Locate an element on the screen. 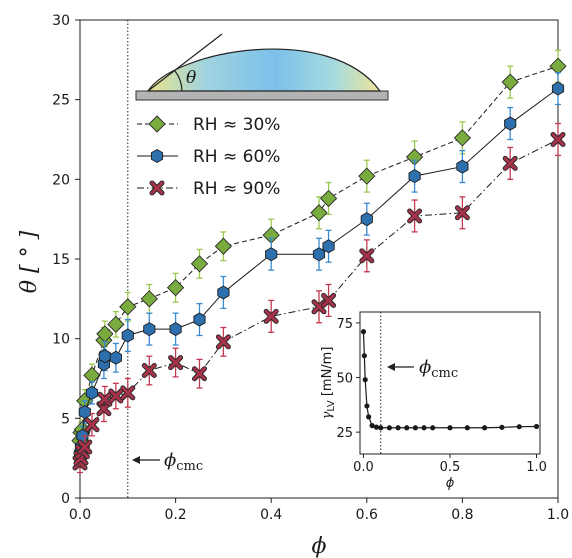 The image size is (572, 558). y-tick-label: 15 is located at coordinates (61, 260).